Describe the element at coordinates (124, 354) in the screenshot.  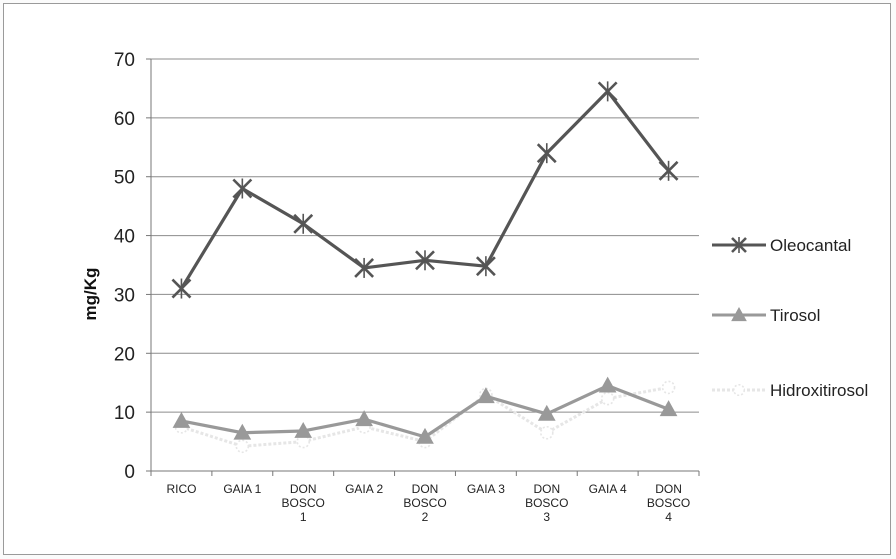
I see `y-tick-label: 20` at that location.